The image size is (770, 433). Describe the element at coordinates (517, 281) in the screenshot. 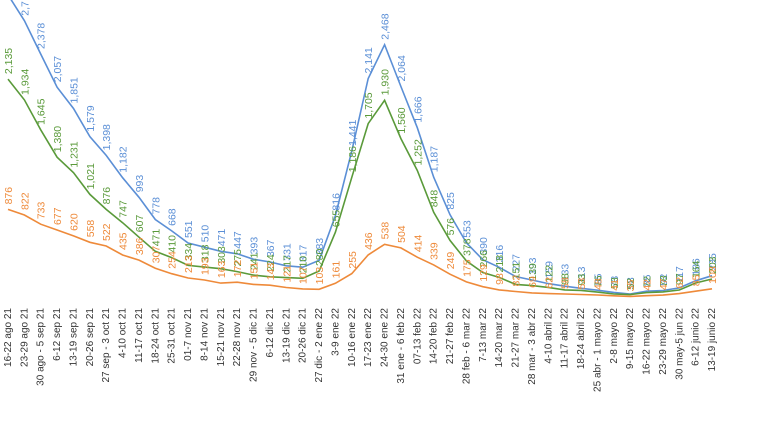

I see `data-label: 82` at that location.